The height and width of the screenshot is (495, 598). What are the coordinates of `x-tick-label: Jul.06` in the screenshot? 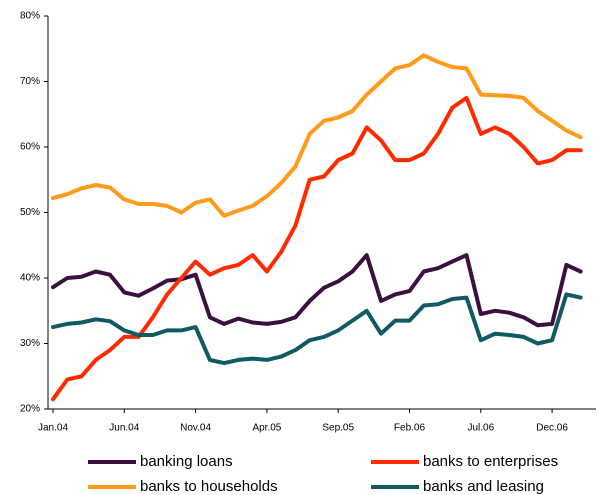 It's located at (480, 428).